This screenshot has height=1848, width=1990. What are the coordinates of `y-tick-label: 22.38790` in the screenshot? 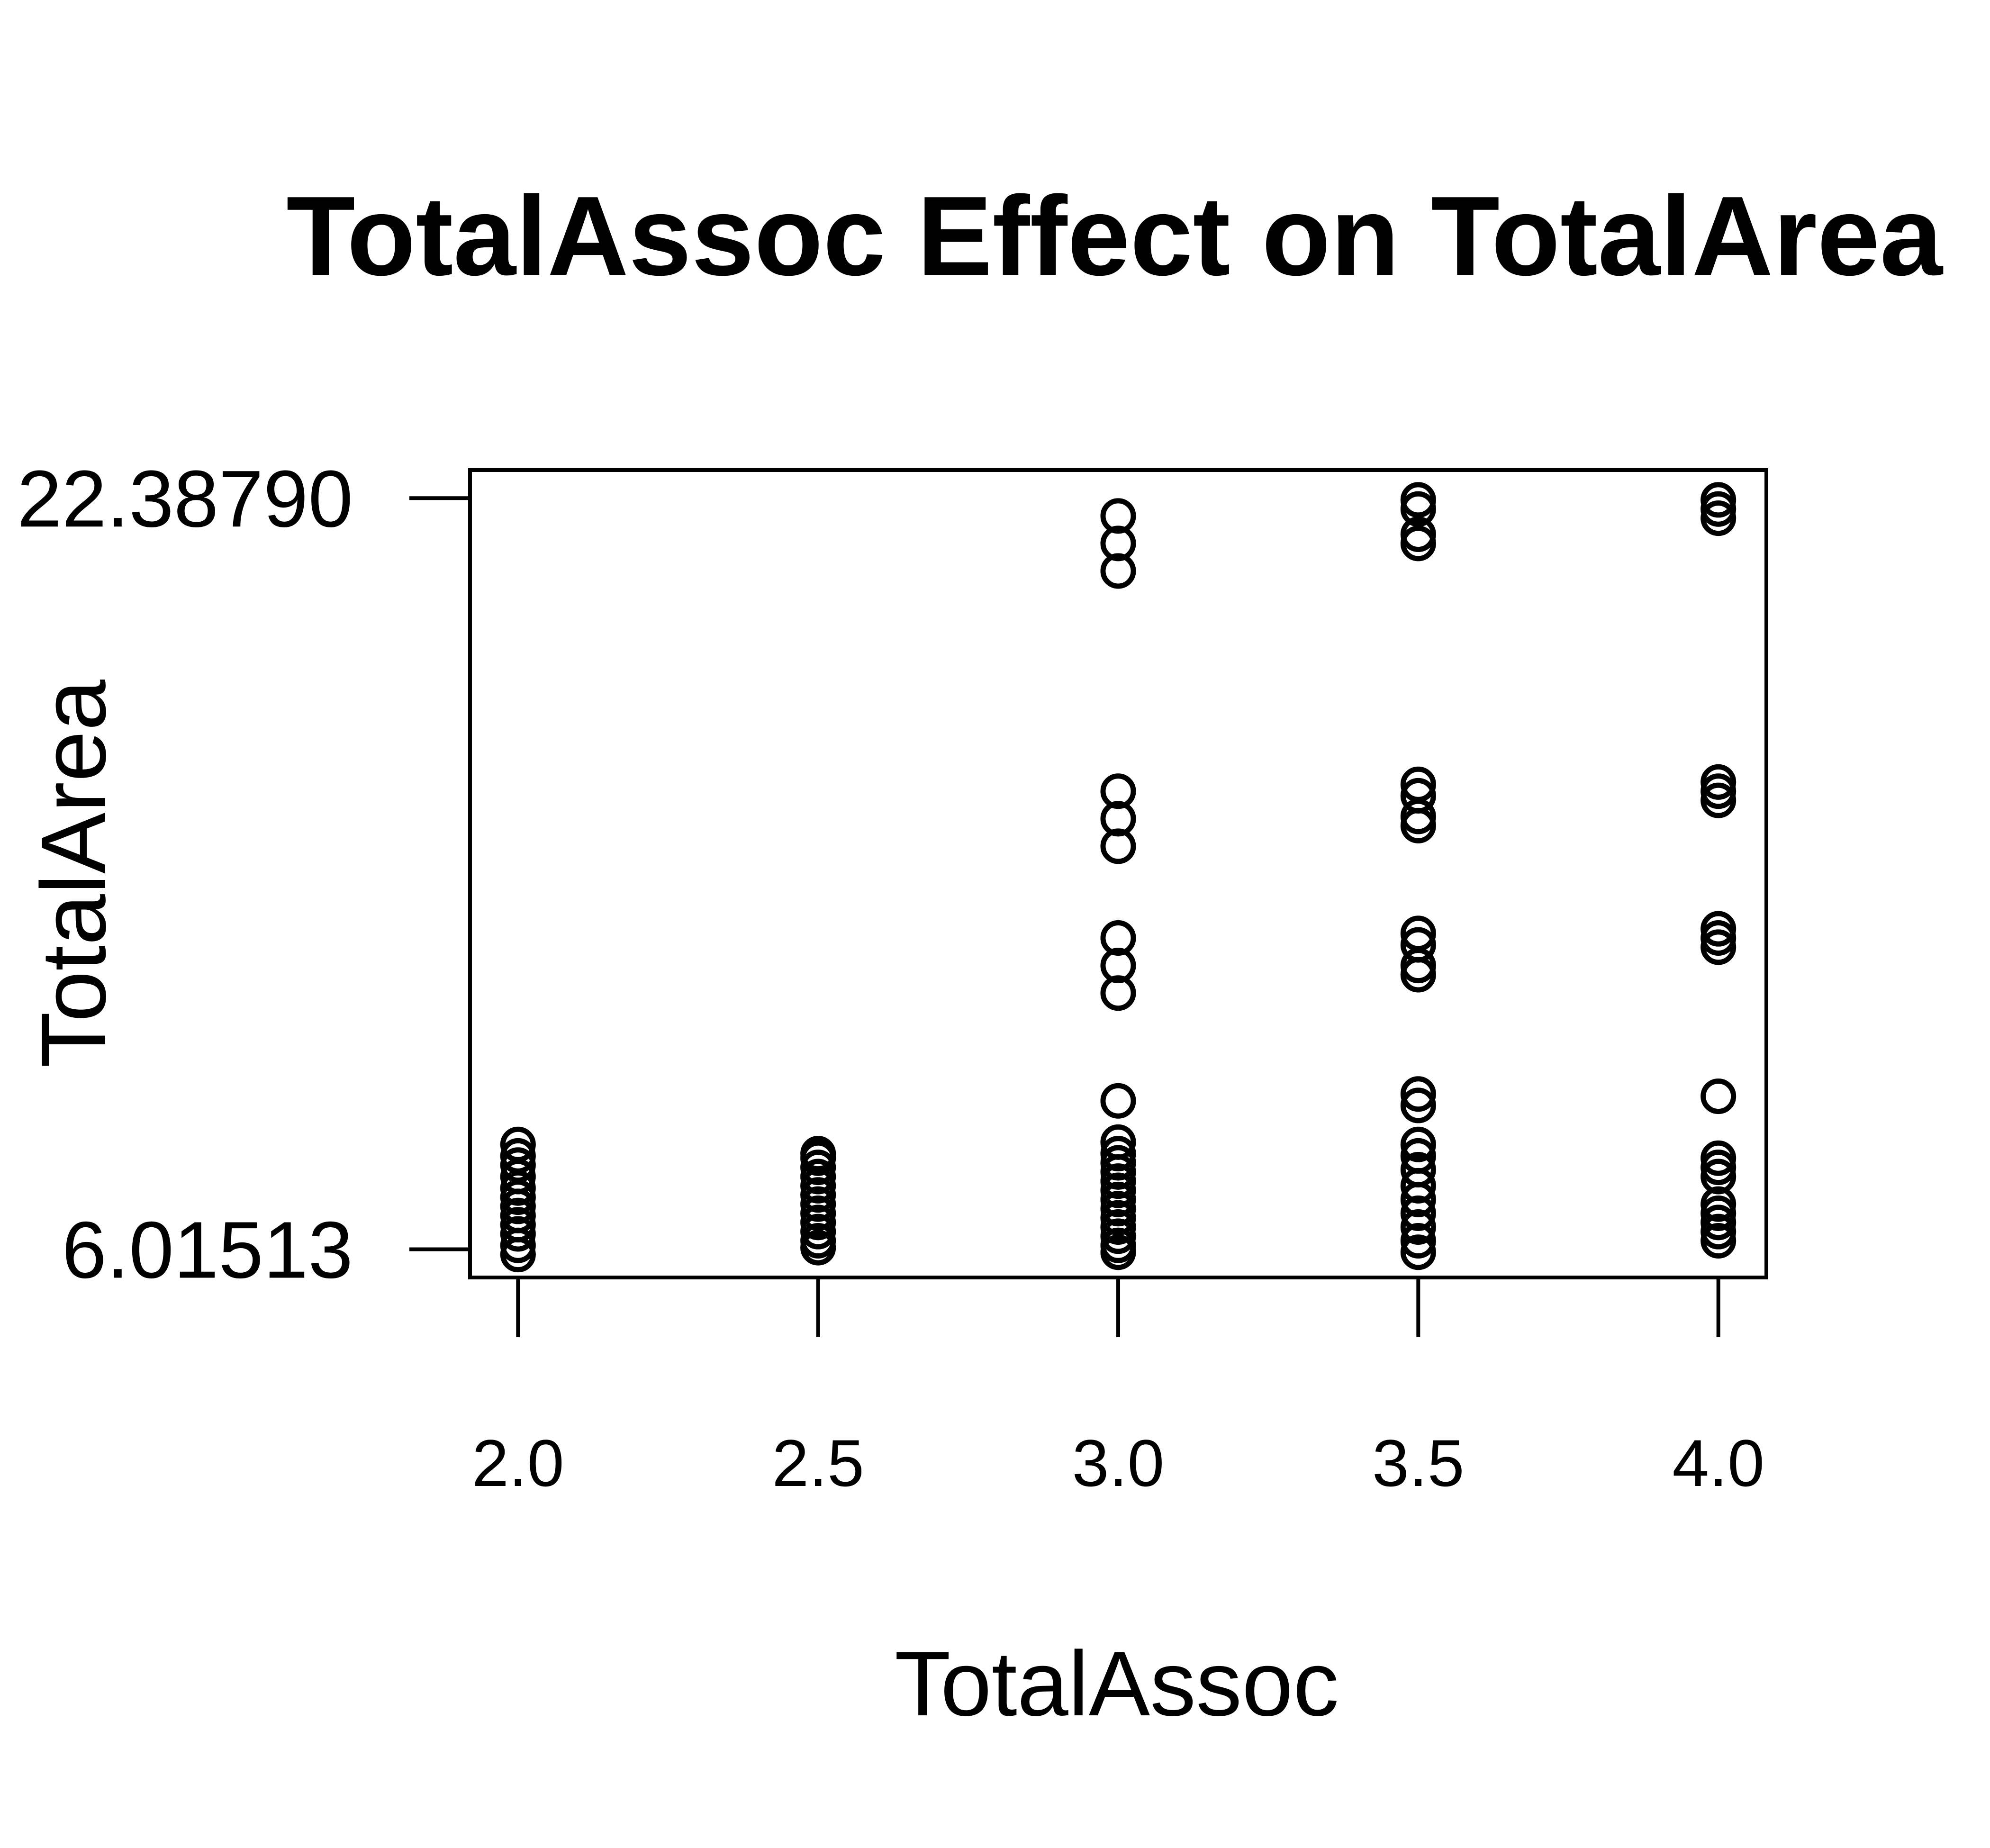 It's located at (185, 499).